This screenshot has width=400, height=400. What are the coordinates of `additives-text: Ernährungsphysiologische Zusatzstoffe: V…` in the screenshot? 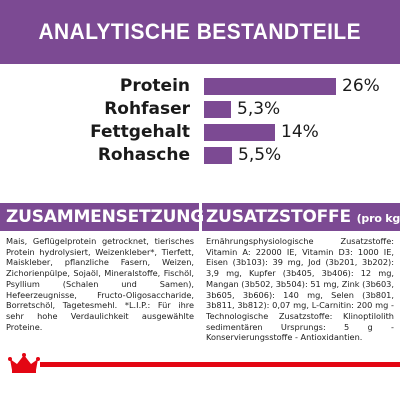 It's located at (300, 289).